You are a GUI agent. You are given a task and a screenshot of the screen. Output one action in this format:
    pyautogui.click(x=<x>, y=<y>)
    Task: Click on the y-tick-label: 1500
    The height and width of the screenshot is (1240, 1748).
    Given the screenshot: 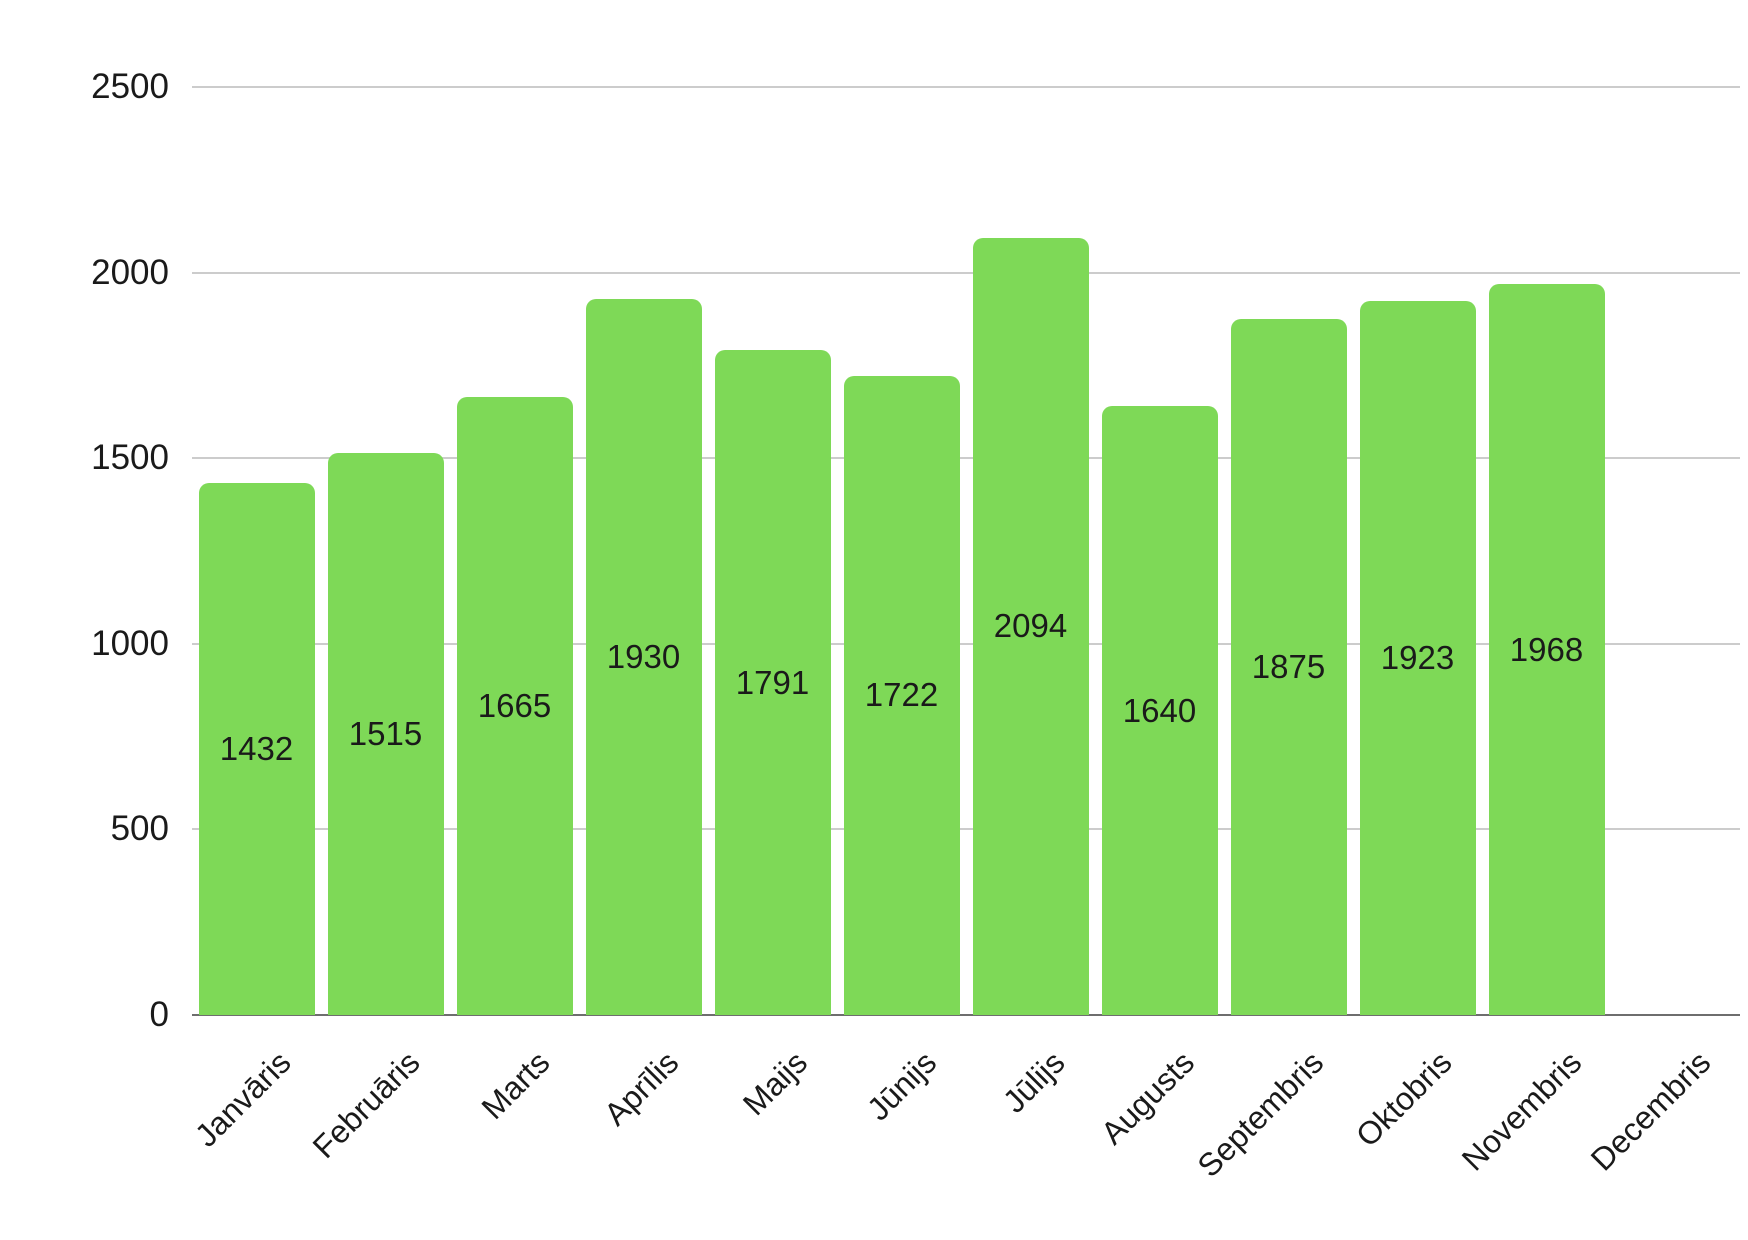 What is the action you would take?
    pyautogui.click(x=130, y=458)
    